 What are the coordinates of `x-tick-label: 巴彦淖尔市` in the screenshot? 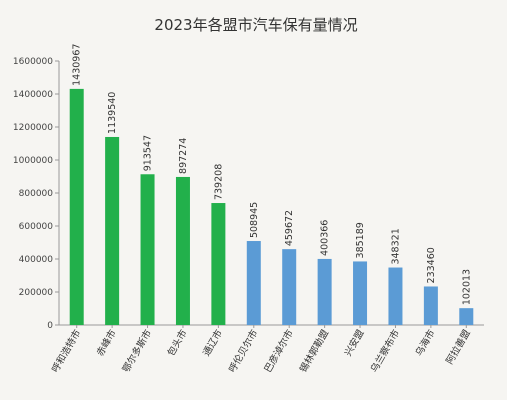 It's located at (279, 351).